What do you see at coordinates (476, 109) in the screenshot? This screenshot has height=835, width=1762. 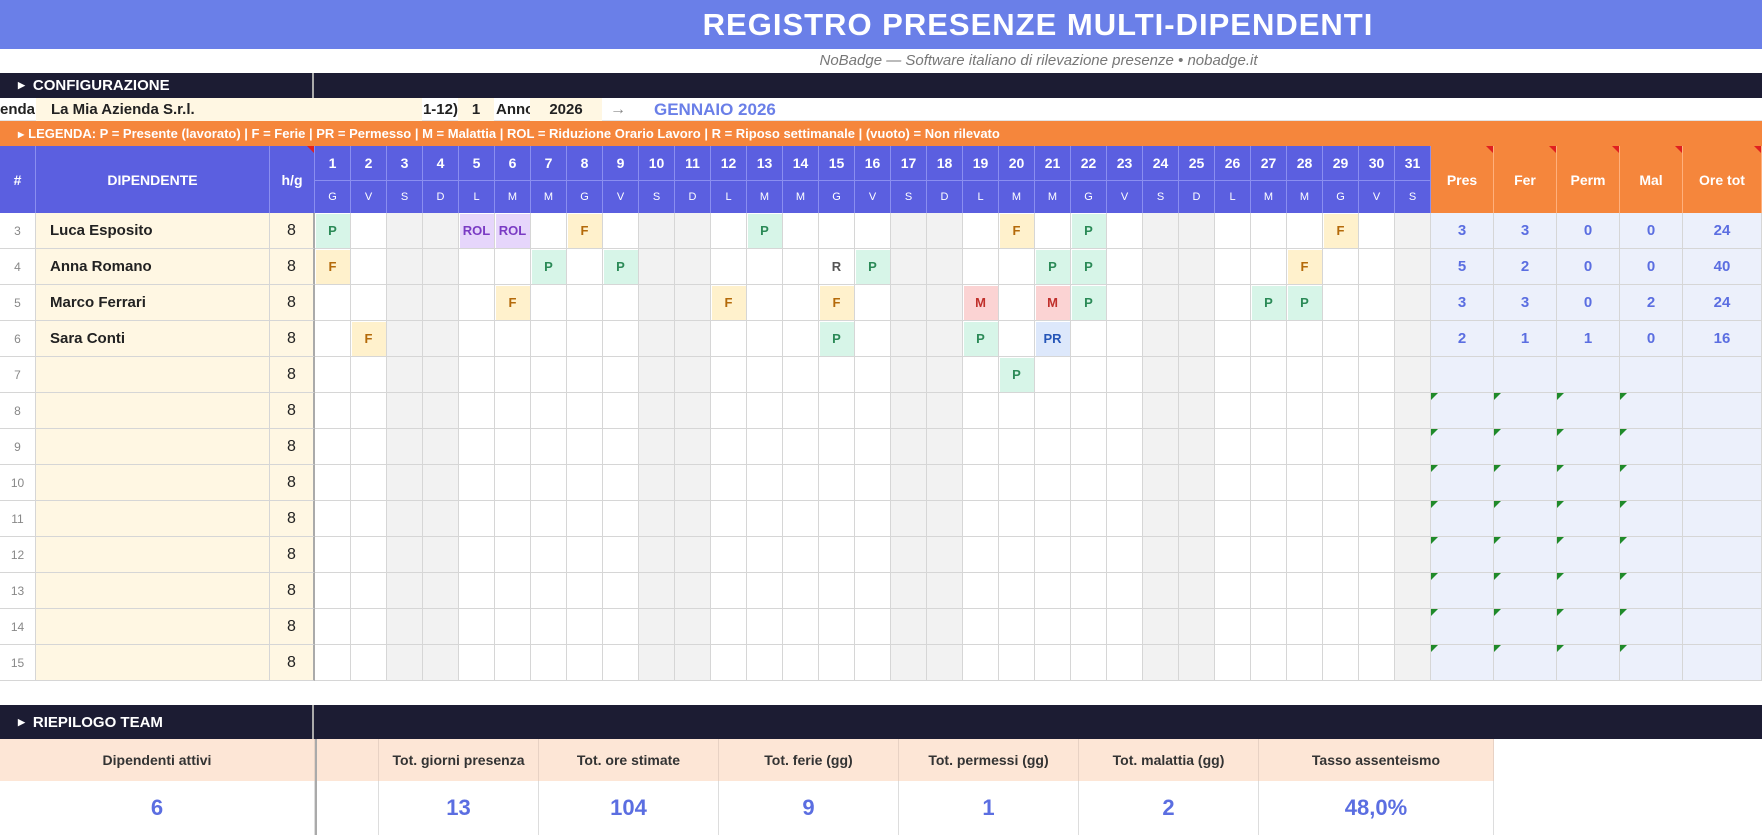 I see `mese-field: 1` at bounding box center [476, 109].